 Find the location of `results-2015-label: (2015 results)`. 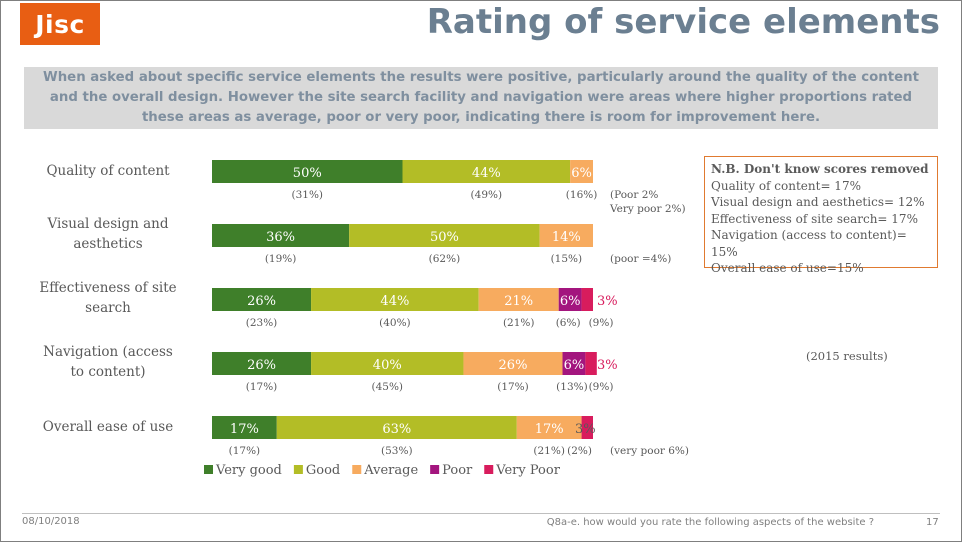

results-2015-label: (2015 results) is located at coordinates (847, 356).